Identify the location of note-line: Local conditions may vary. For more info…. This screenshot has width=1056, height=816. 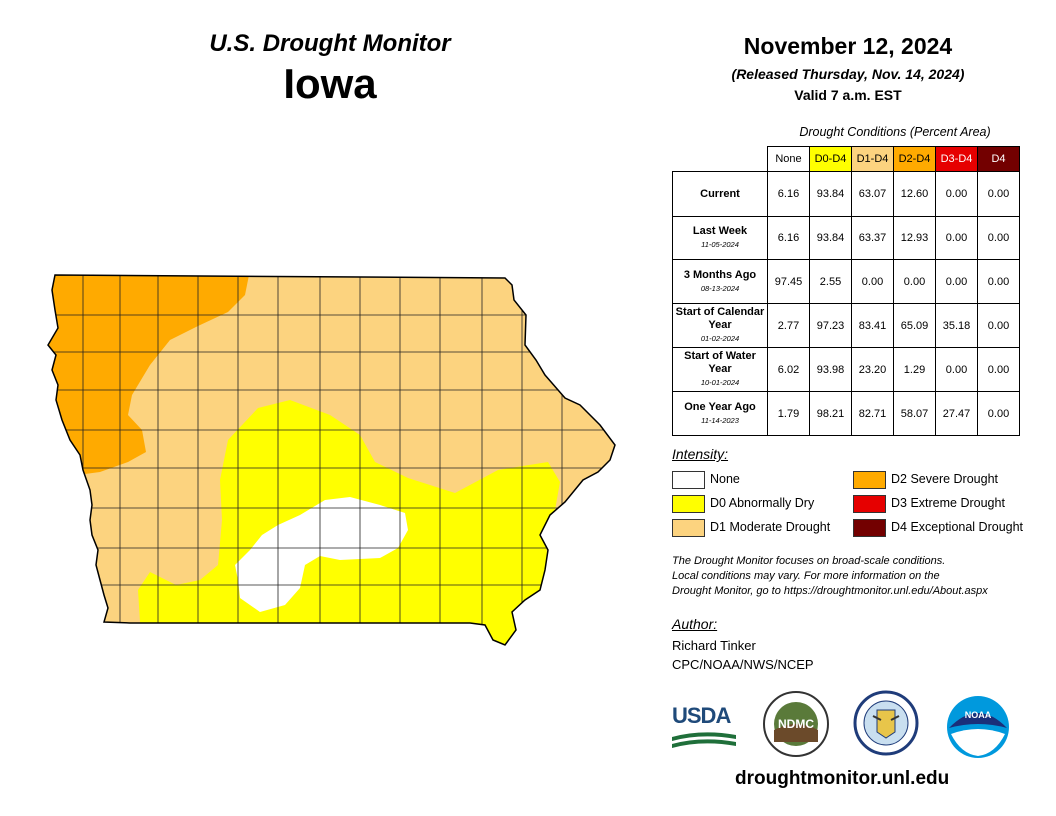
(806, 576).